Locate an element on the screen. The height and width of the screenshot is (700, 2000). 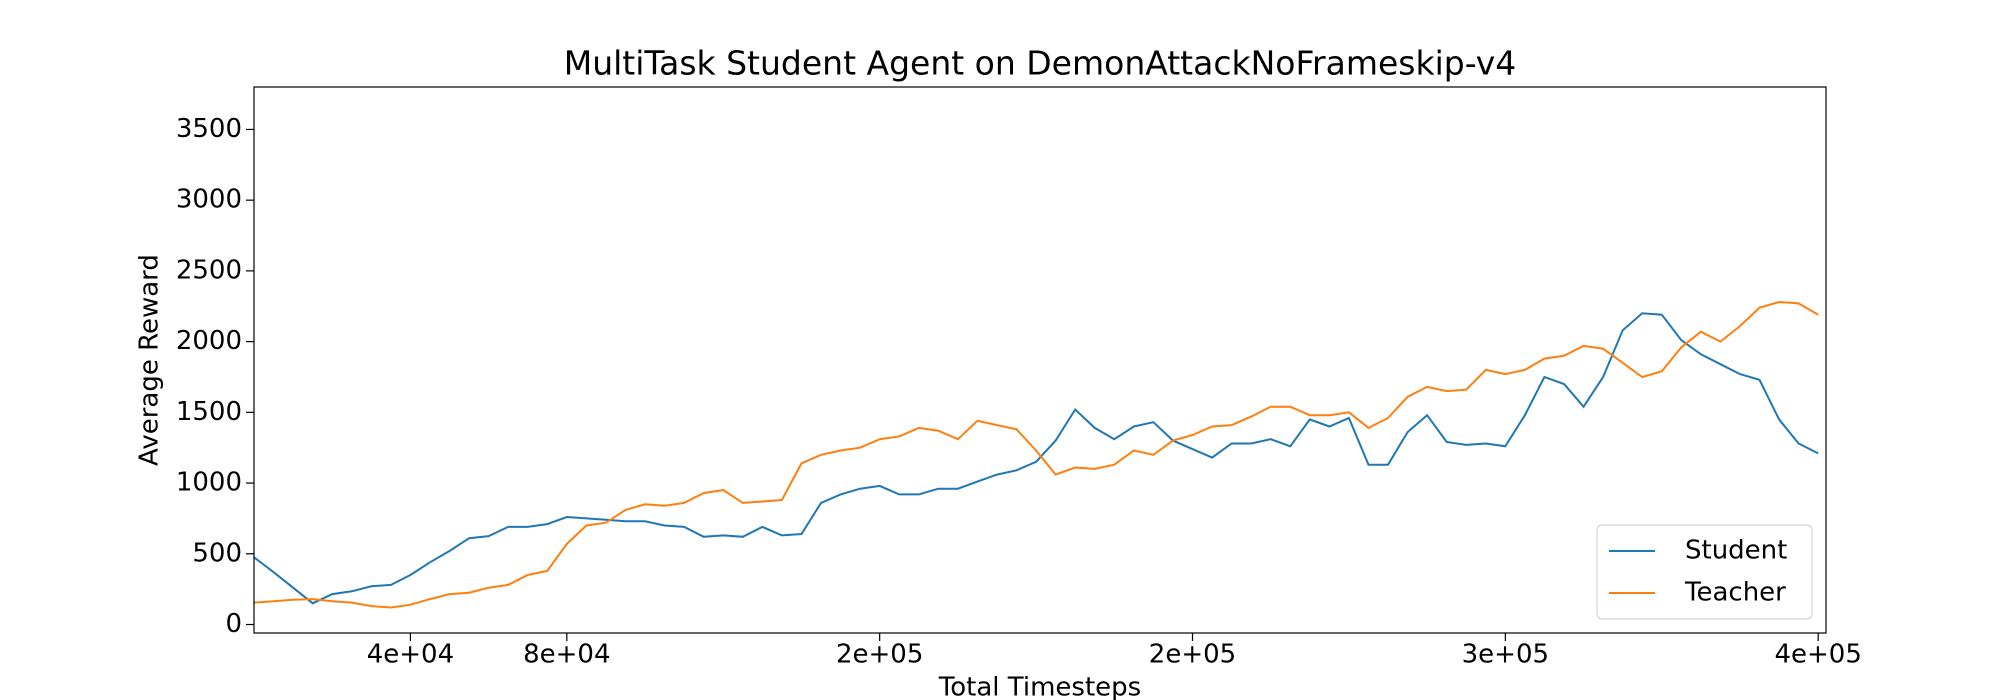
legend-box is located at coordinates (1704, 572).